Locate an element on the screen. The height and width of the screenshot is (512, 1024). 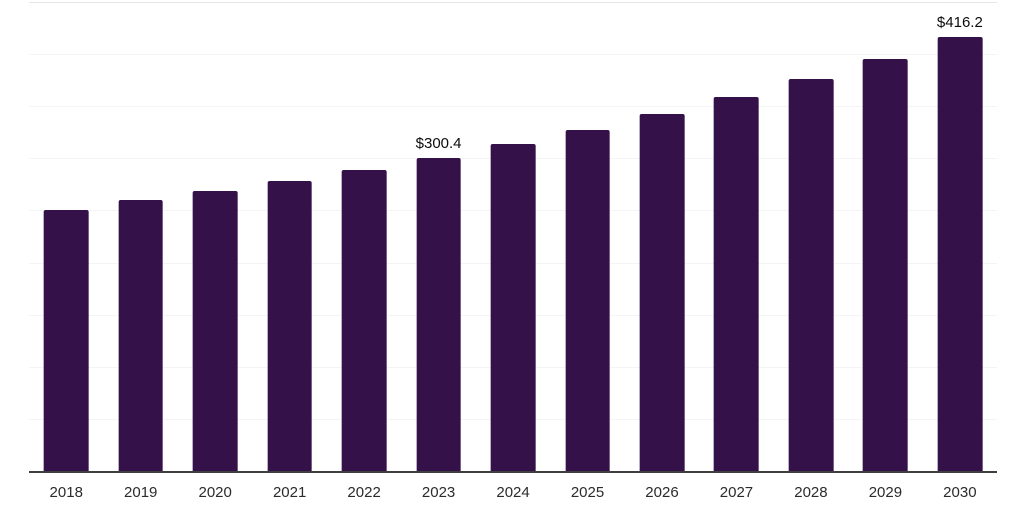
x-axis-label-2029: 2029 is located at coordinates (885, 492).